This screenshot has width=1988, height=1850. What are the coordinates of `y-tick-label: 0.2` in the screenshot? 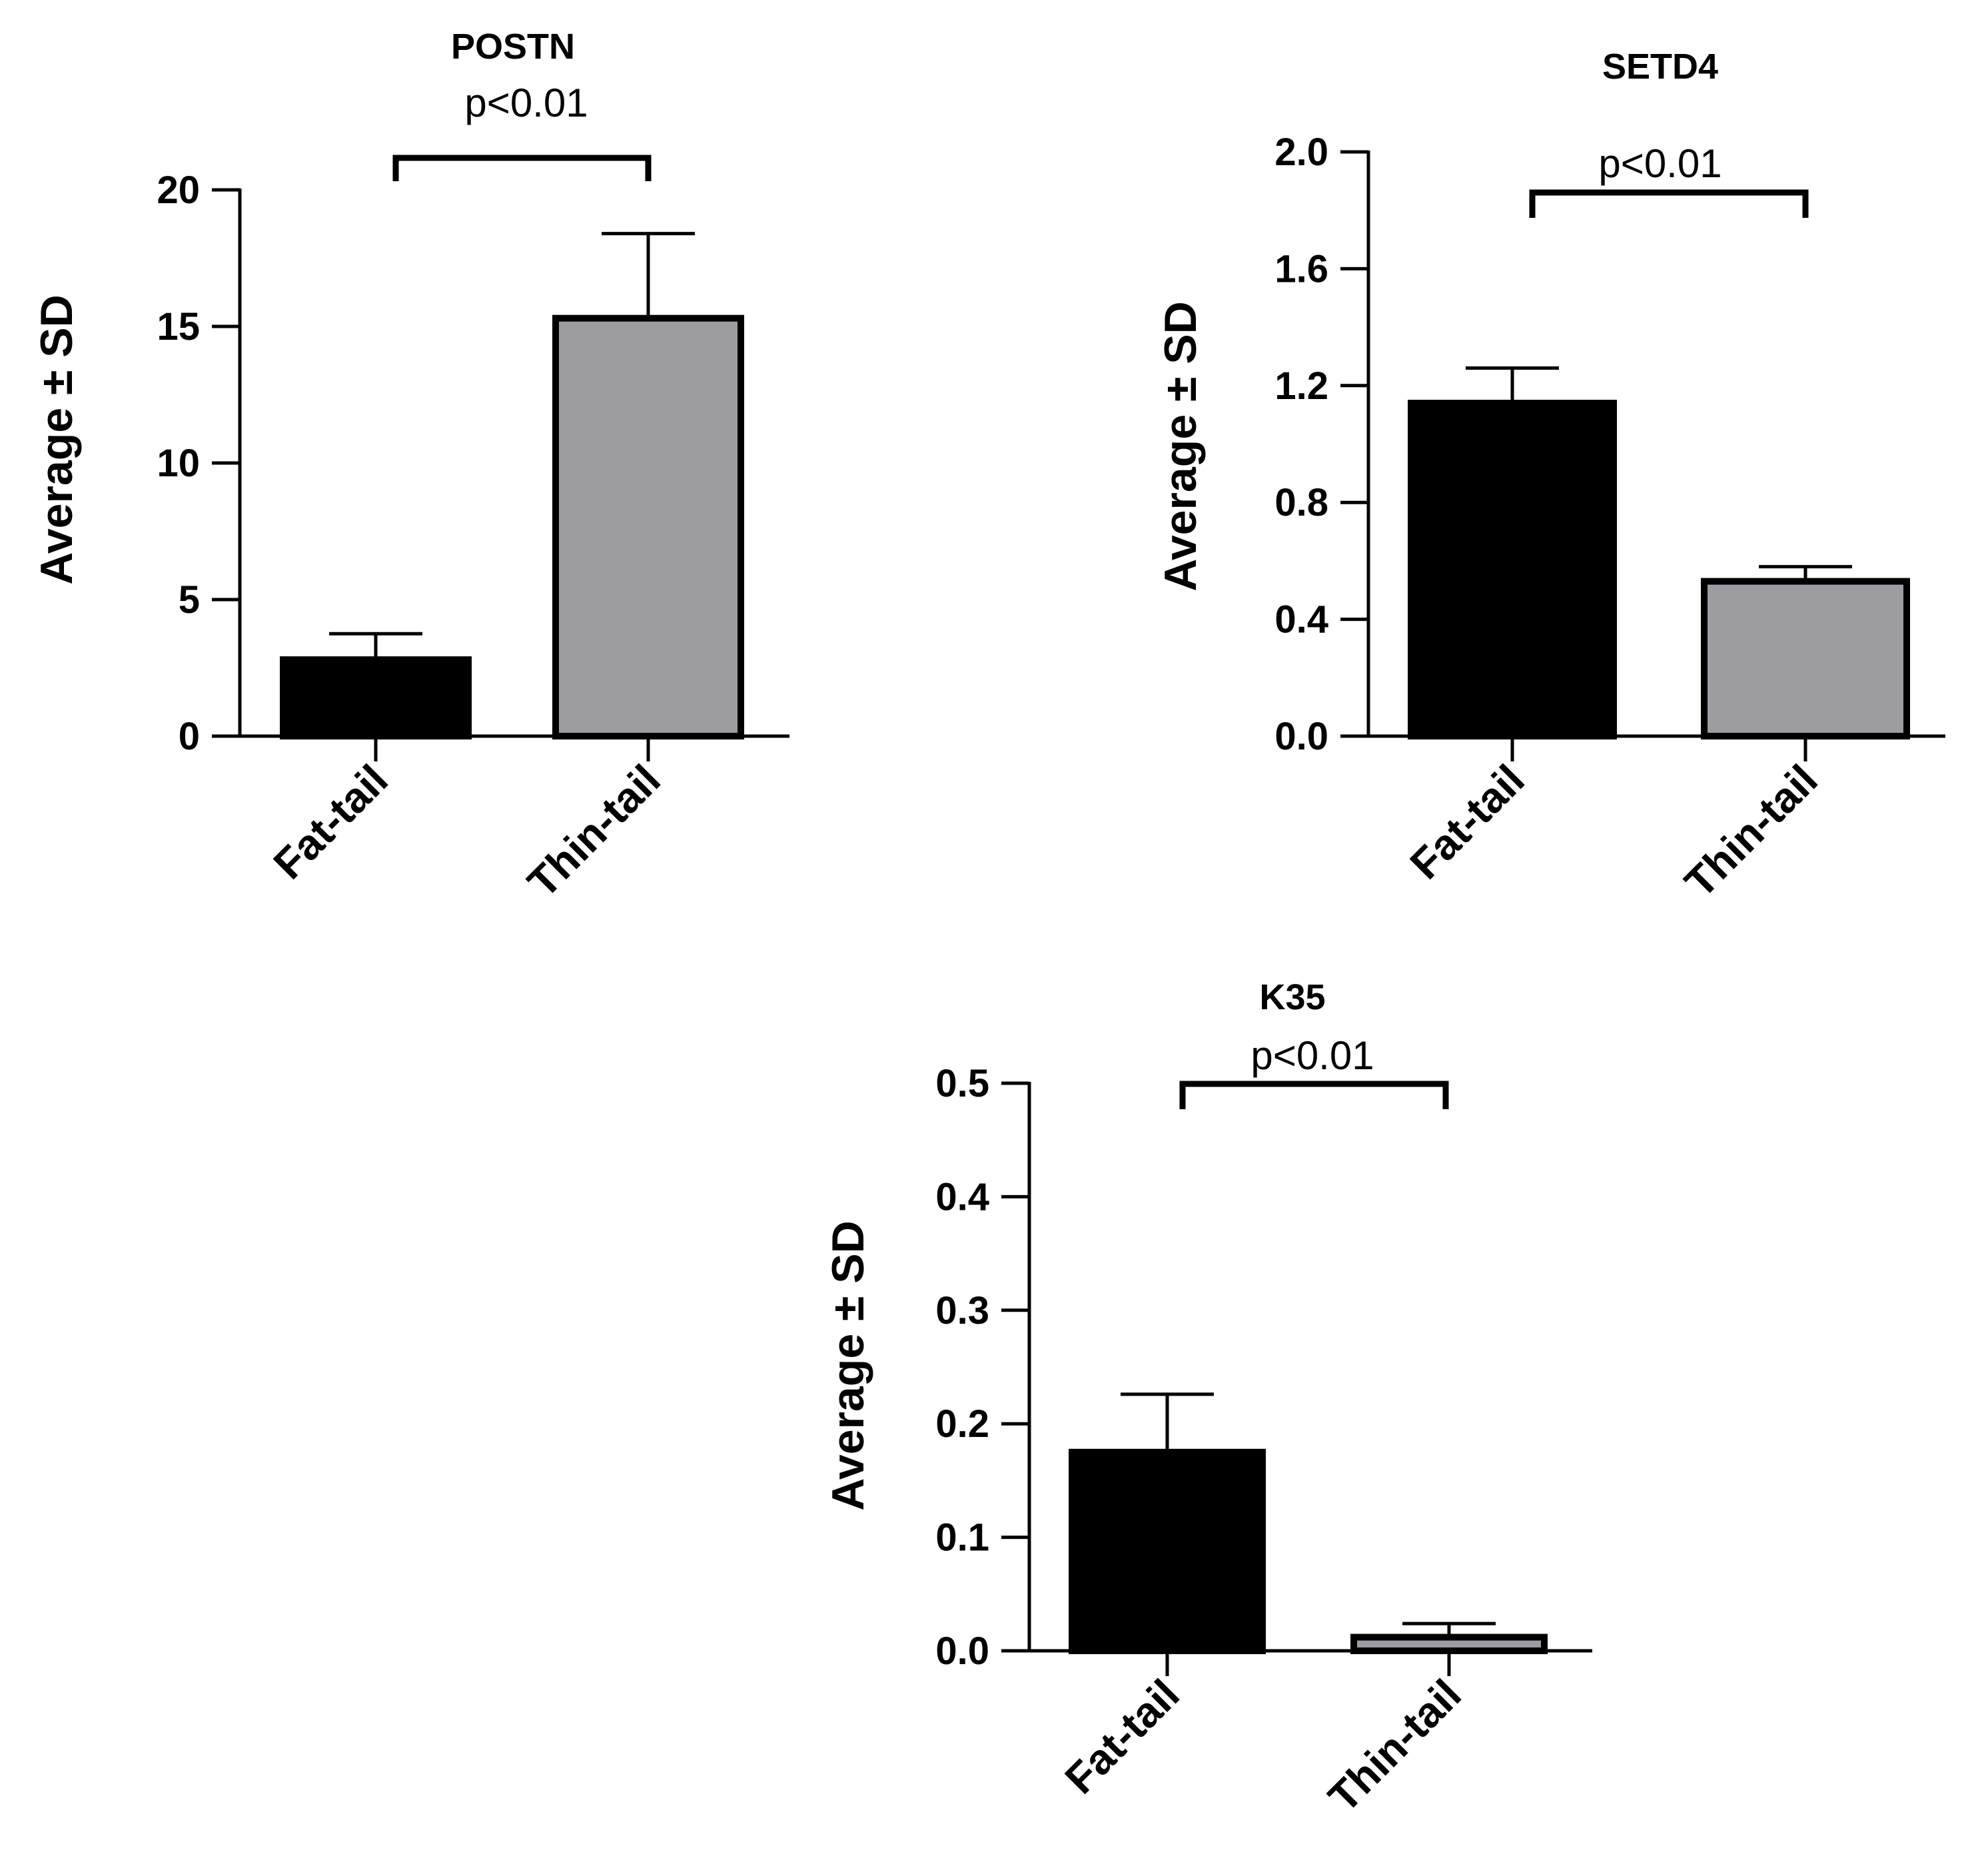 It's located at (962, 1424).